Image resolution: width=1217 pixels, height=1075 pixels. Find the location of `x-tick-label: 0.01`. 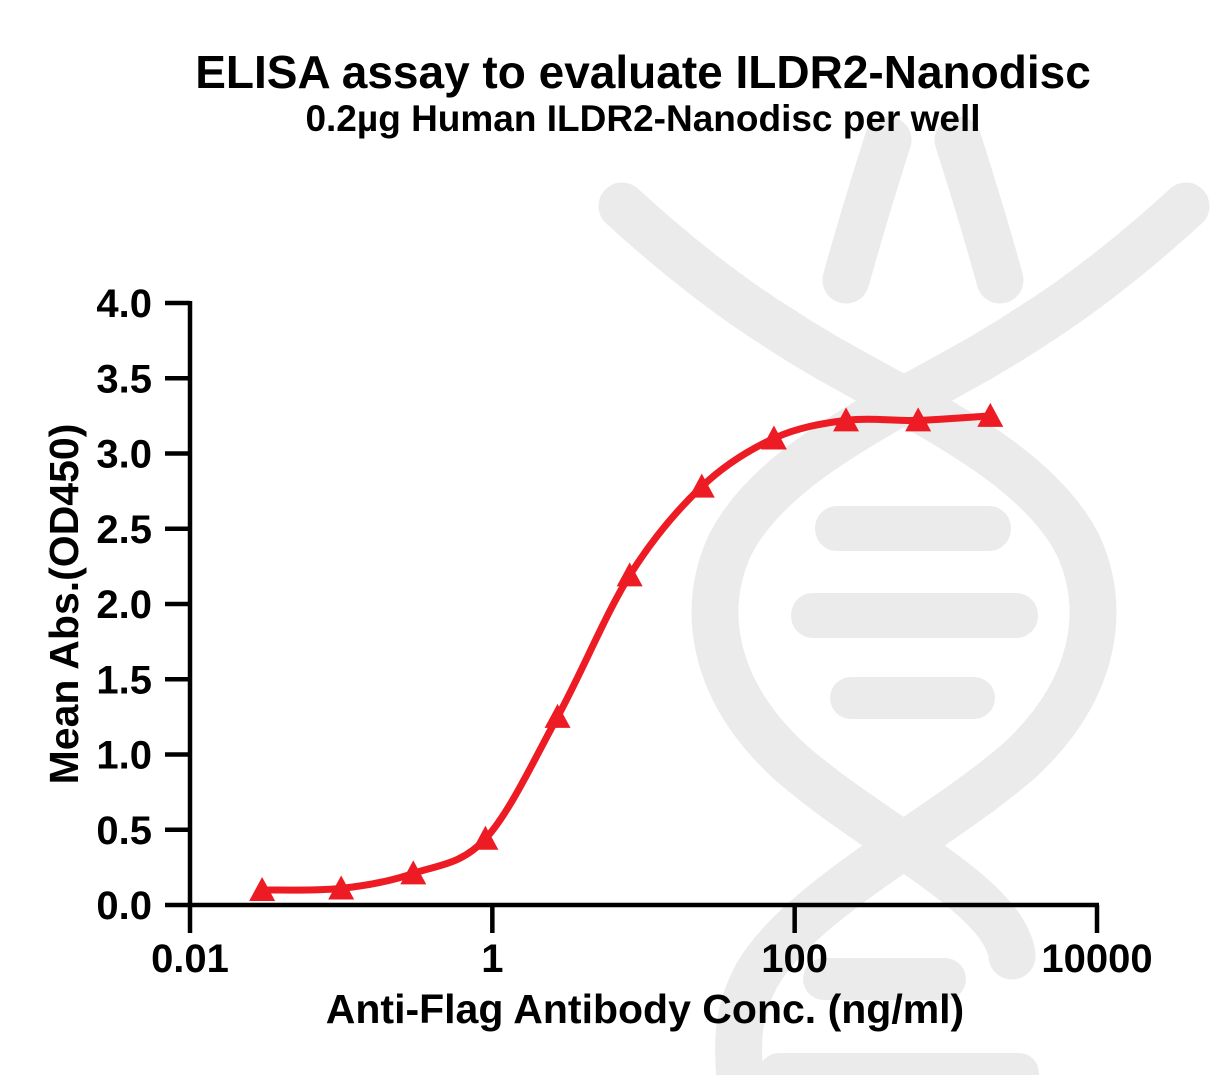

x-tick-label: 0.01 is located at coordinates (190, 959).